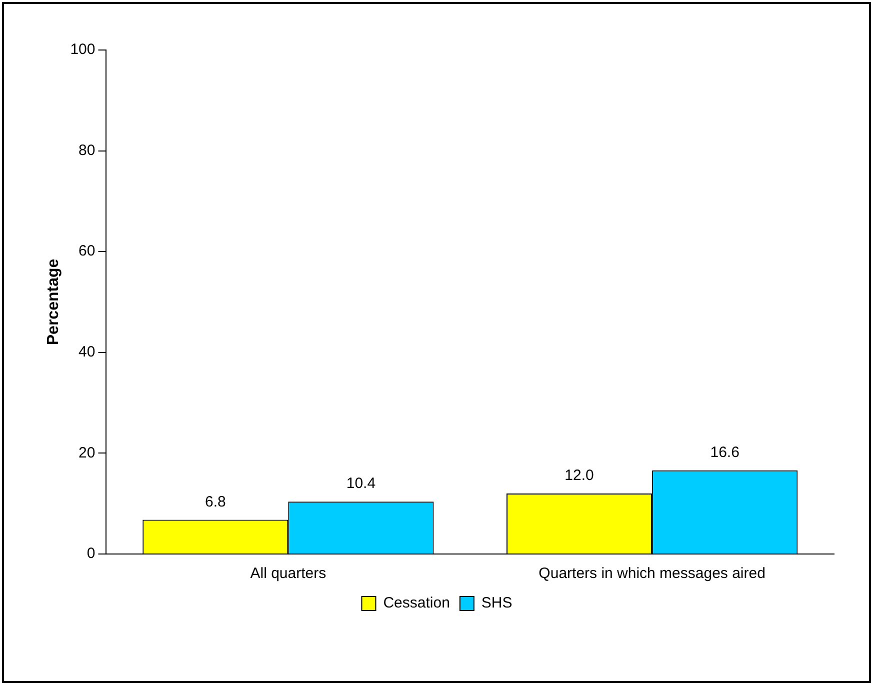 This screenshot has width=873, height=685. I want to click on y-axis-title: Percentage, so click(53, 302).